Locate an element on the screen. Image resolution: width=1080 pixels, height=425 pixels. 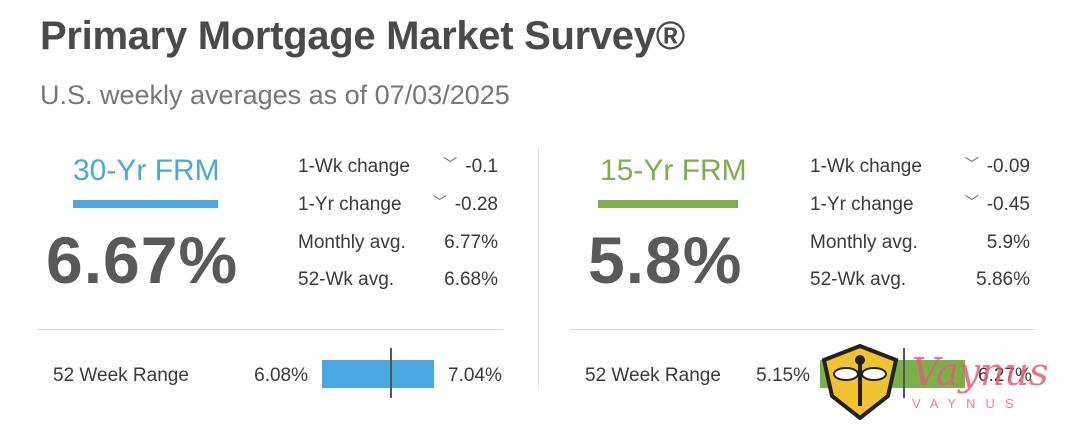
frm30-rate: 6.67% is located at coordinates (142, 260).